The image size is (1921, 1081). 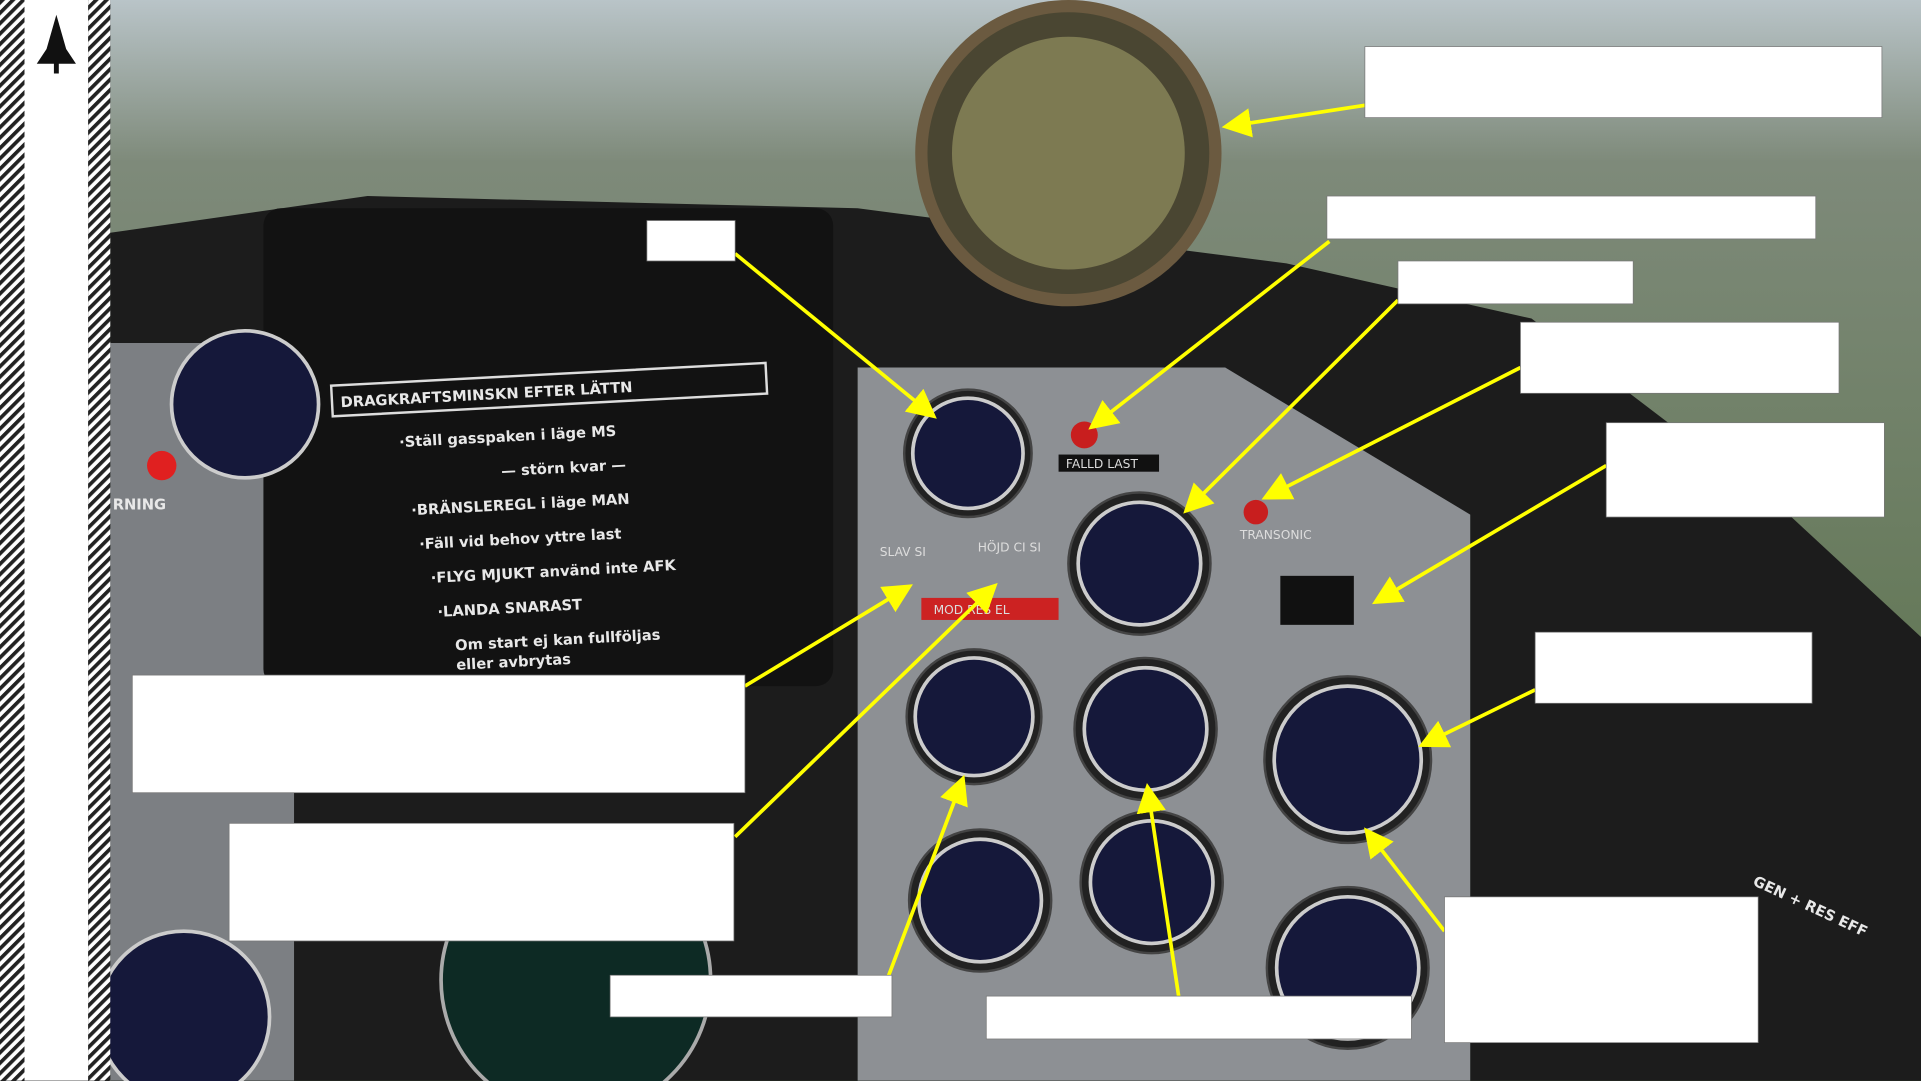 I want to click on panel-label: TRANSONIC, so click(x=1275, y=535).